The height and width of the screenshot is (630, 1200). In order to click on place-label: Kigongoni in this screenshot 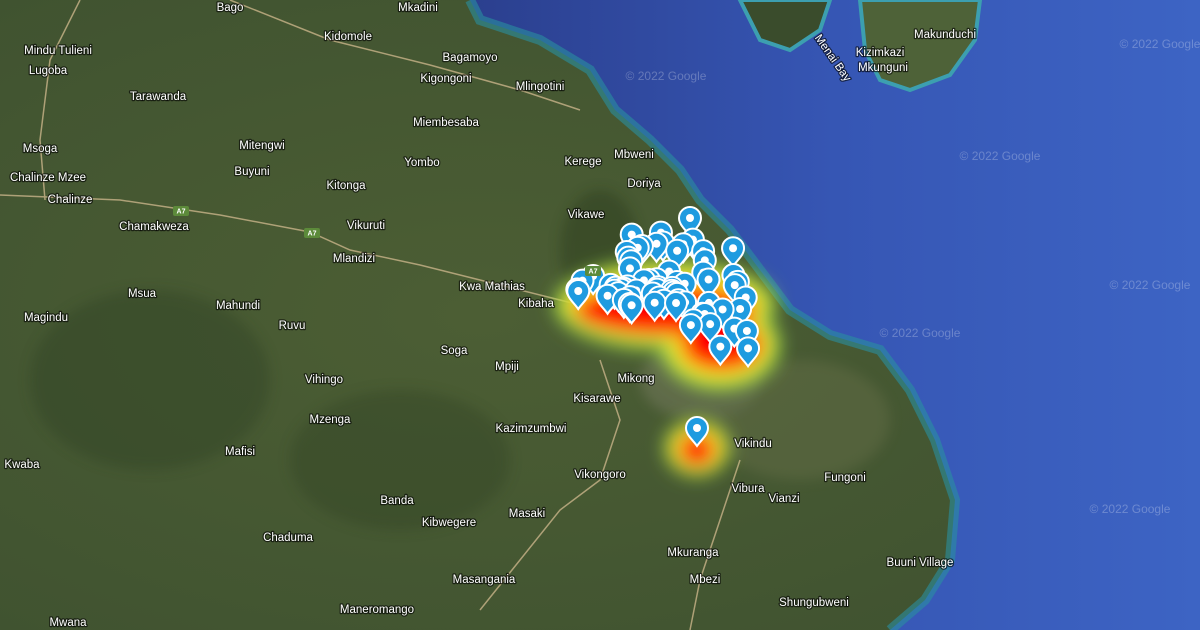, I will do `click(445, 79)`.